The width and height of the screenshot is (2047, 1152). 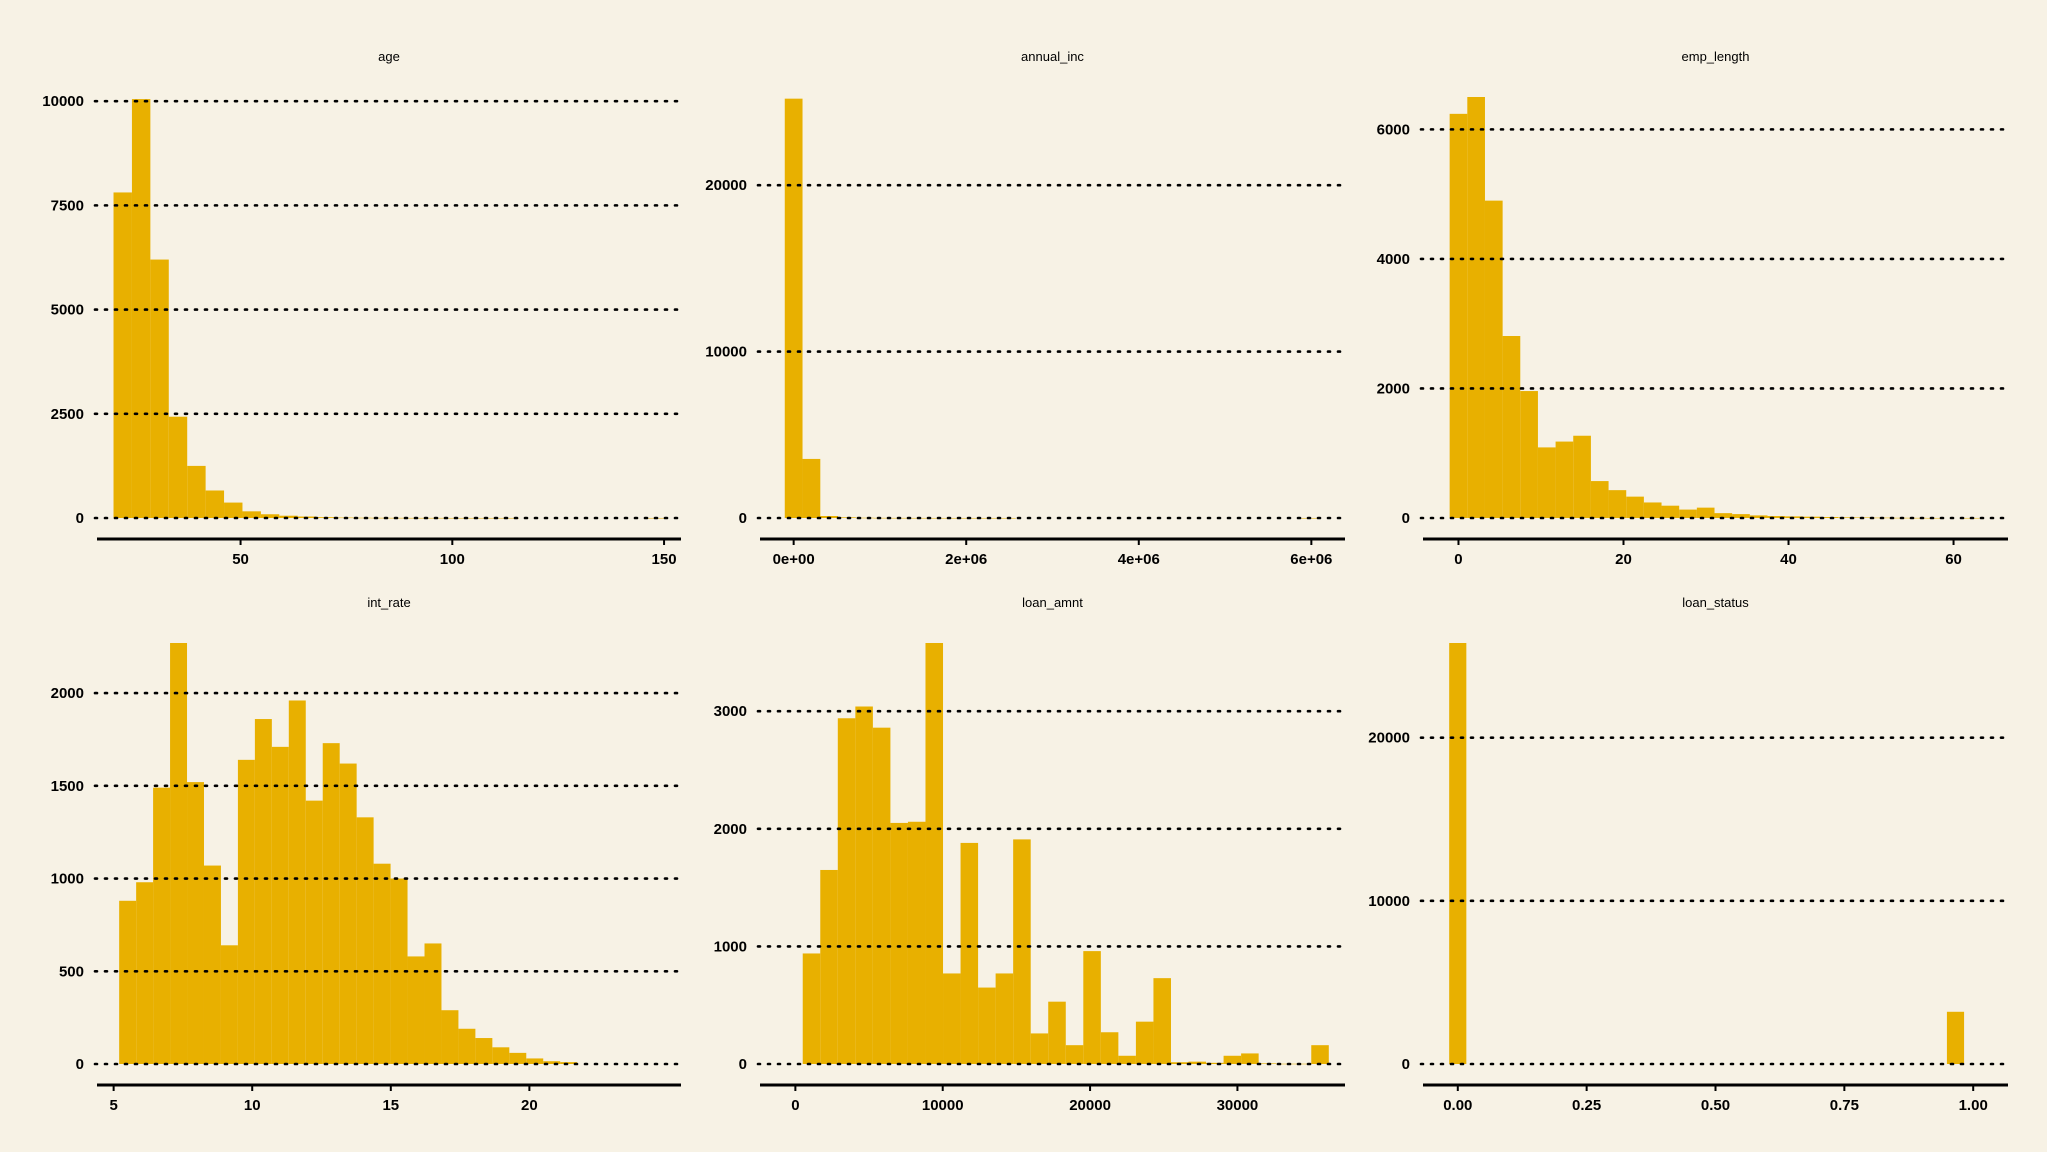 What do you see at coordinates (1953, 559) in the screenshot?
I see `x-tick-label: 60` at bounding box center [1953, 559].